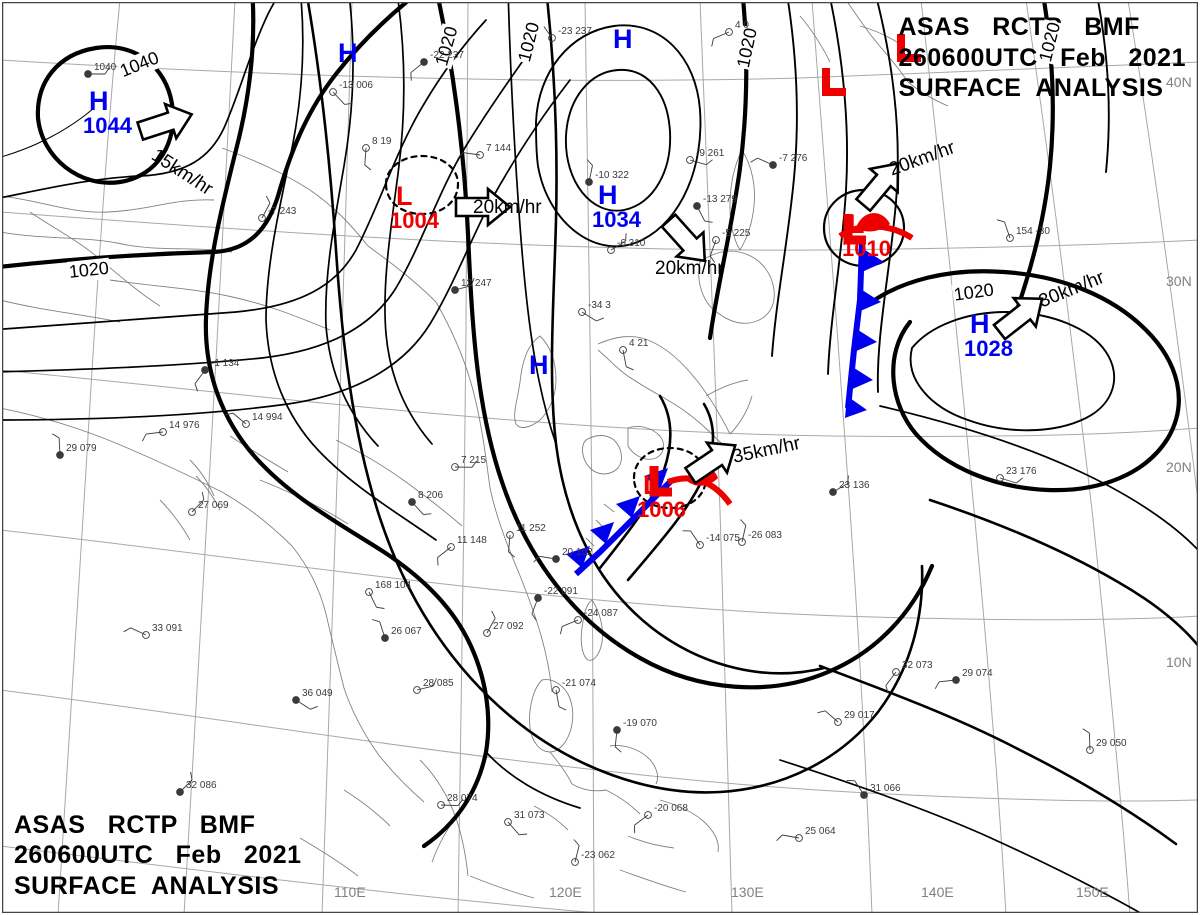  I want to click on motion-speed-label-1: 20km/hr, so click(507, 207).